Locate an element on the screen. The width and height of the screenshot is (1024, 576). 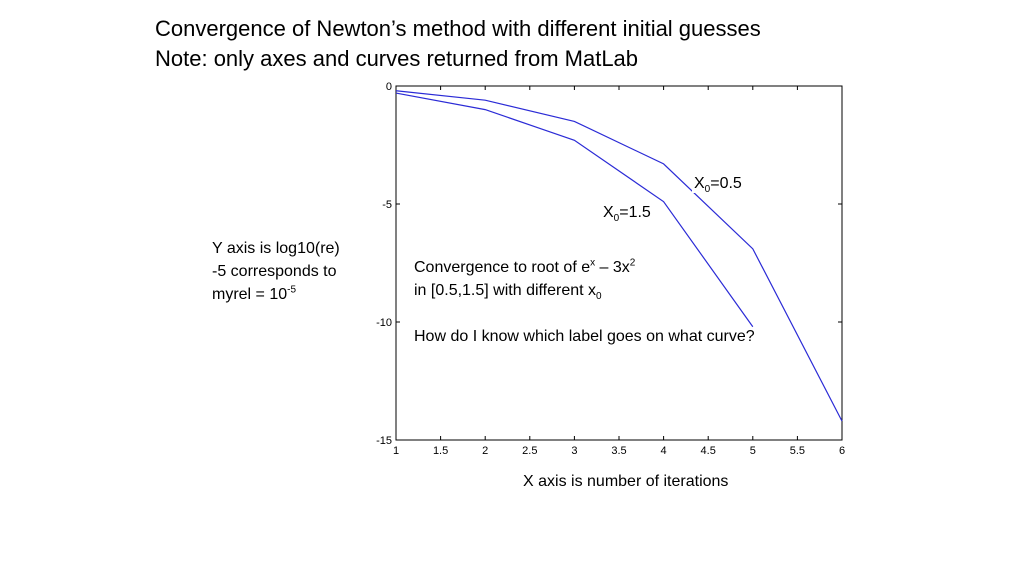
convergence-note-line2: in [0.5,1.5] with different x0 is located at coordinates (584, 290).